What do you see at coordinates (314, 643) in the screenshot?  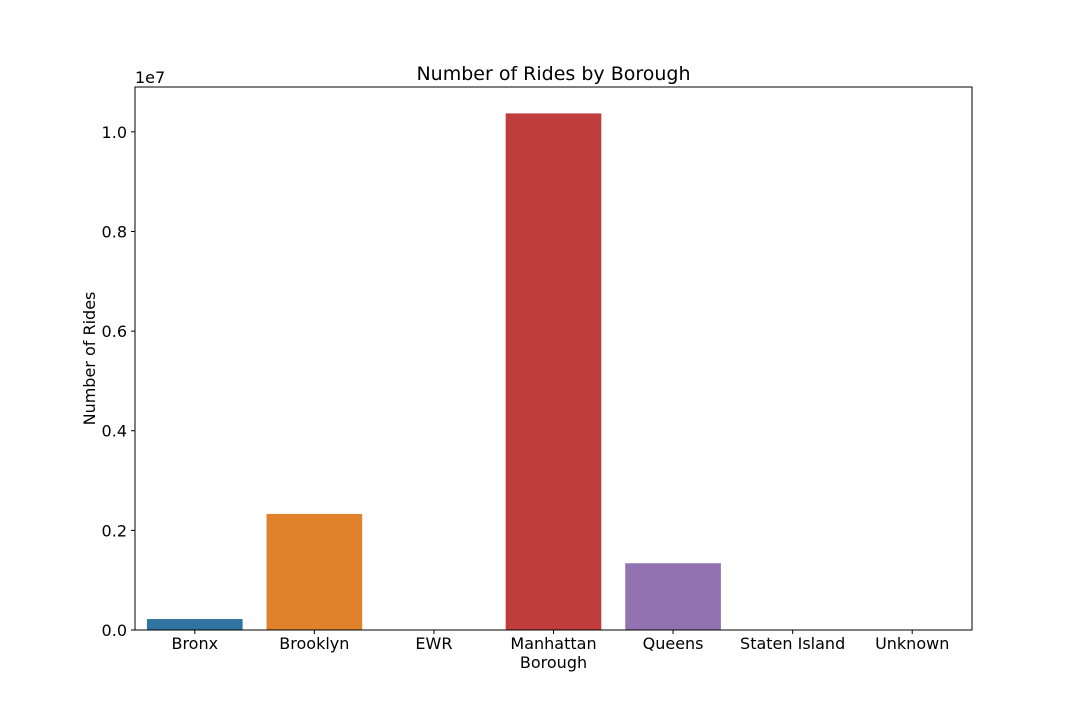 I see `x-tick-label: Brooklyn` at bounding box center [314, 643].